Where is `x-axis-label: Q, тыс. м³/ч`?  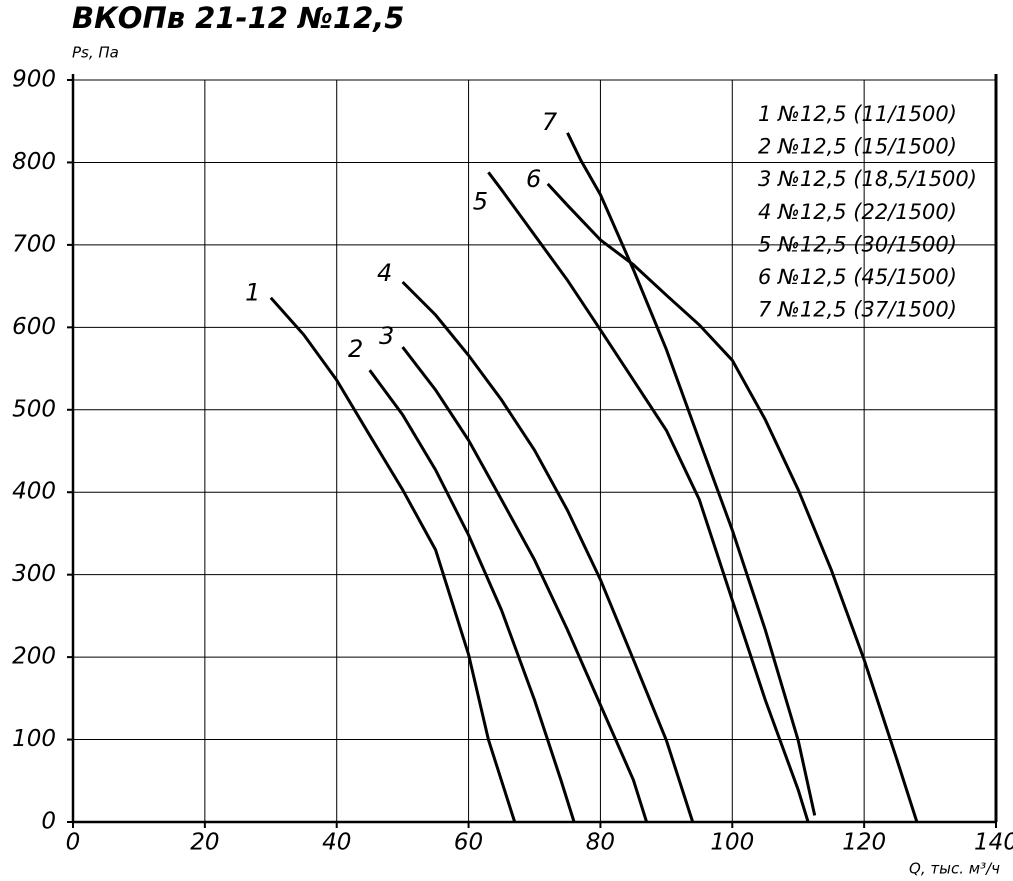 x-axis-label: Q, тыс. м³/ч is located at coordinates (954, 869).